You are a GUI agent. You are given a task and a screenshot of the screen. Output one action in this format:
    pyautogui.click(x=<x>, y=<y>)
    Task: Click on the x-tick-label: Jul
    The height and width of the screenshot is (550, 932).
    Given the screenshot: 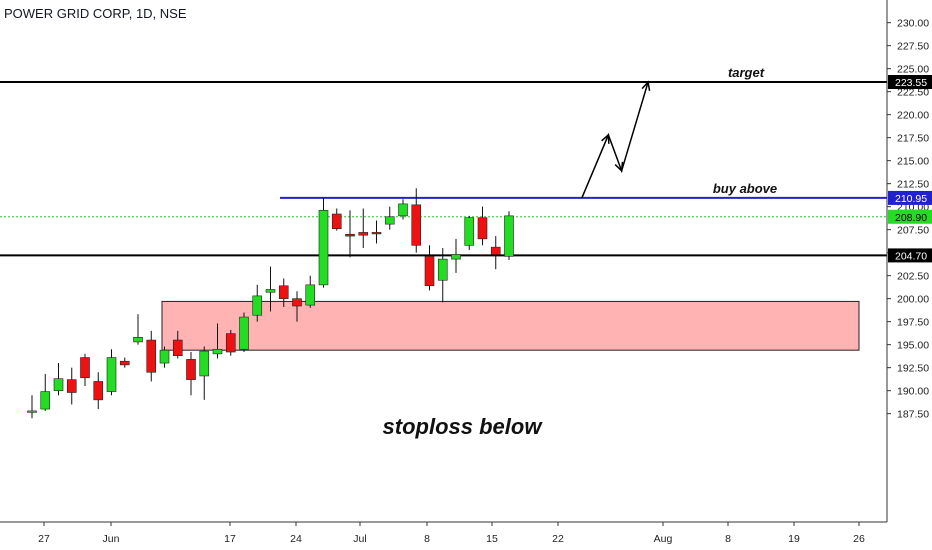 What is the action you would take?
    pyautogui.click(x=359, y=539)
    